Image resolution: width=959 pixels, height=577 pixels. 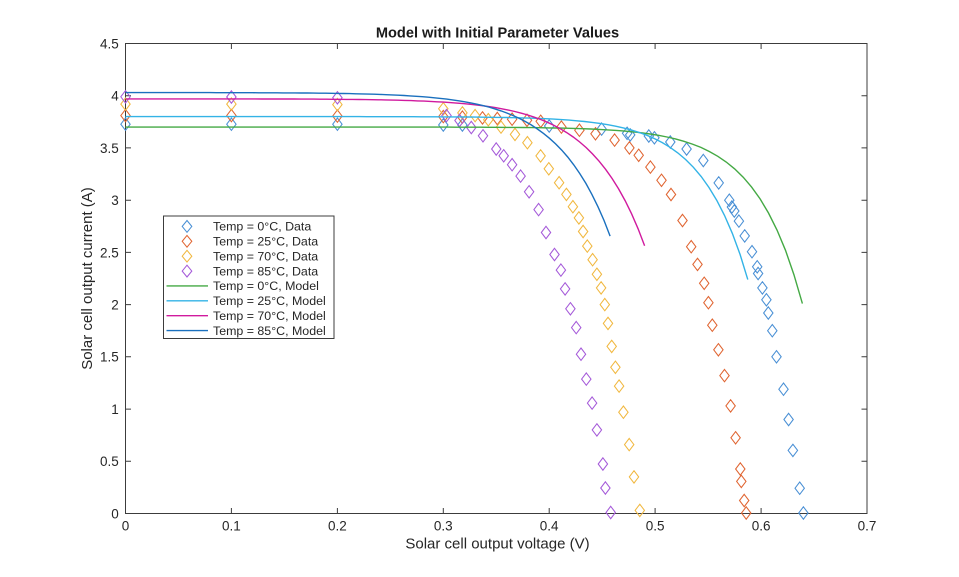 I want to click on svg-text: Solar cell output current (A), so click(x=87, y=278).